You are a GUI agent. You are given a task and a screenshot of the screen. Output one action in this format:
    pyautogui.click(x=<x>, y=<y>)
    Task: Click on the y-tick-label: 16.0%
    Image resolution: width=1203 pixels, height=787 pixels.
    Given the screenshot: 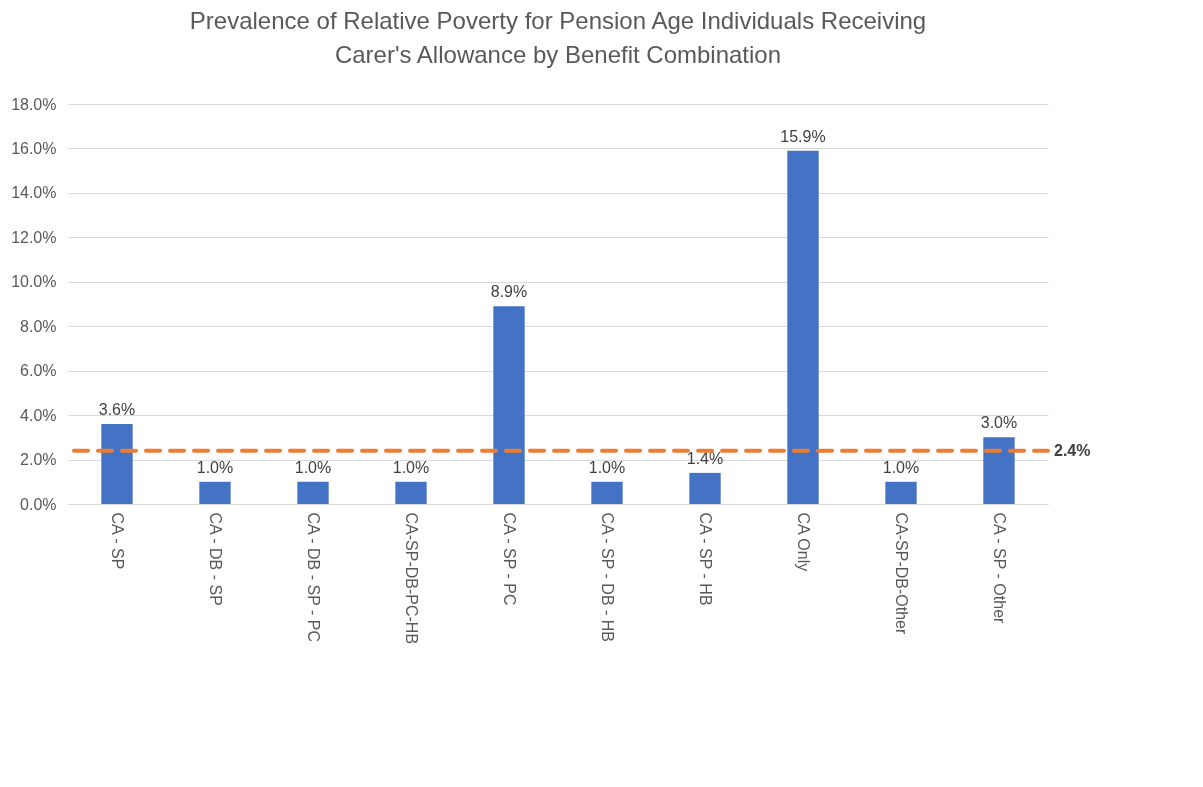 What is the action you would take?
    pyautogui.click(x=34, y=148)
    